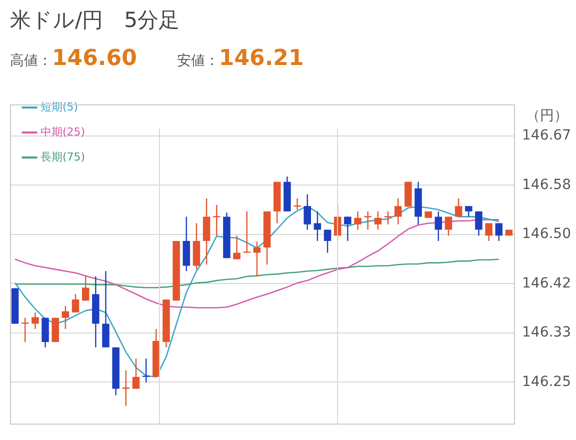  What do you see at coordinates (546, 283) in the screenshot?
I see `y-tick-label: 146.42` at bounding box center [546, 283].